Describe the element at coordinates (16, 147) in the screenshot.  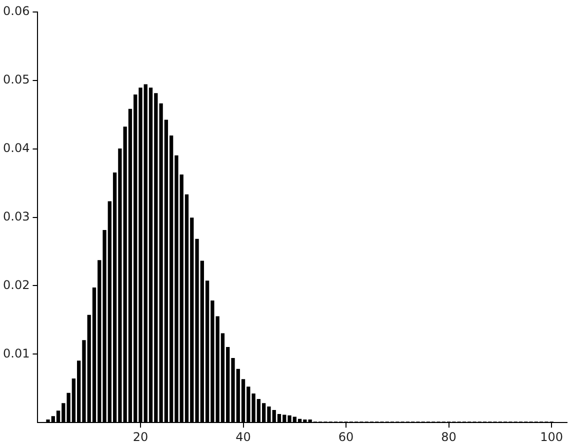
I see `y-tick-label: 0.04` at that location.